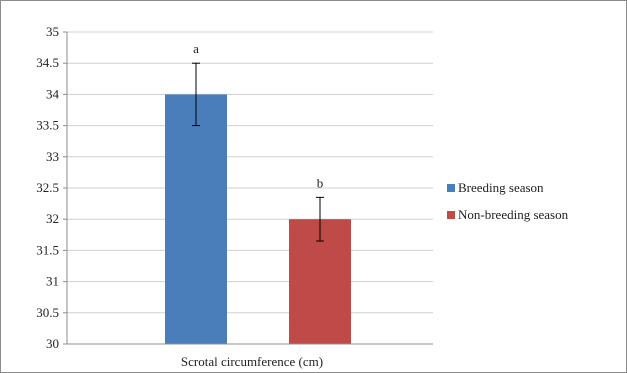 This screenshot has height=373, width=627. What do you see at coordinates (47, 312) in the screenshot?
I see `y-tick-label: 30.5` at bounding box center [47, 312].